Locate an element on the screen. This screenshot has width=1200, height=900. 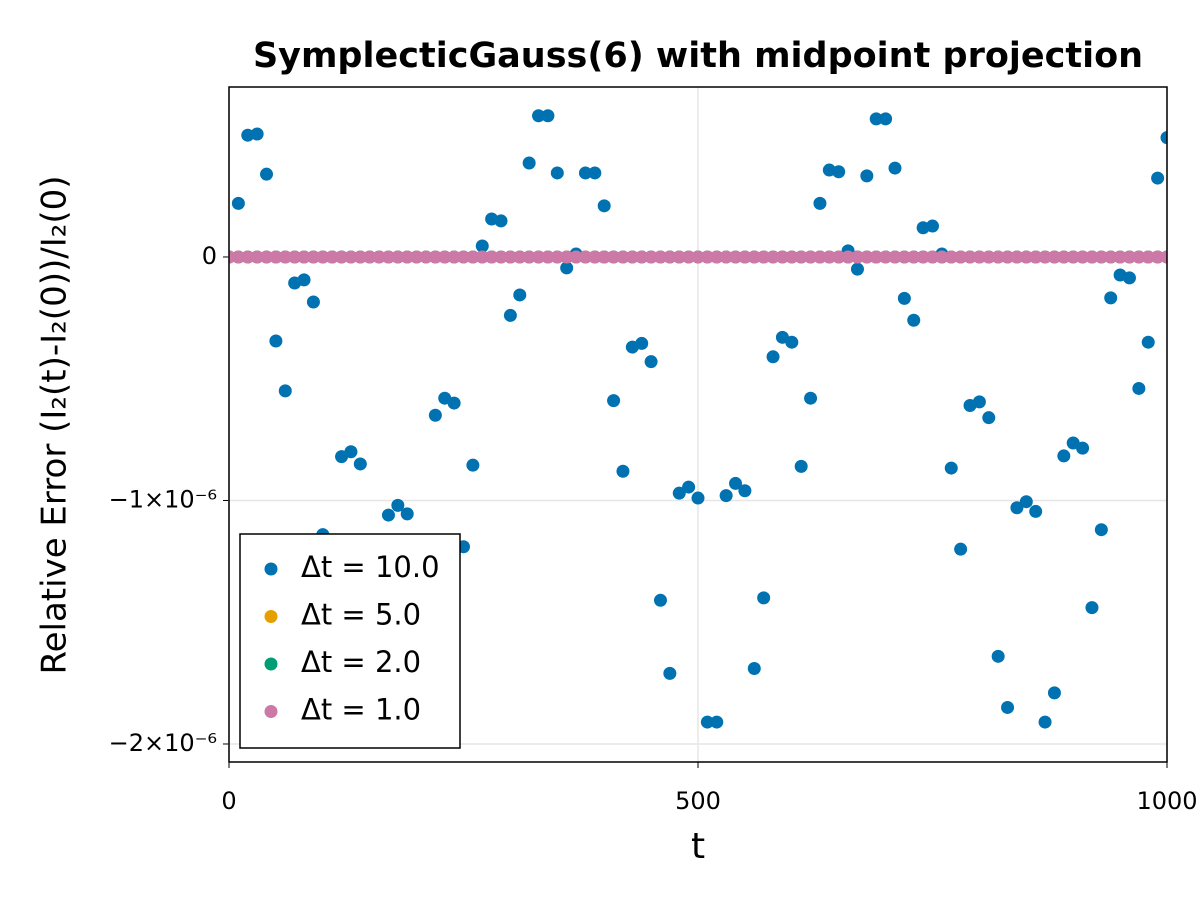
y-tick-label: −1×10⁻⁶ is located at coordinates (163, 499).